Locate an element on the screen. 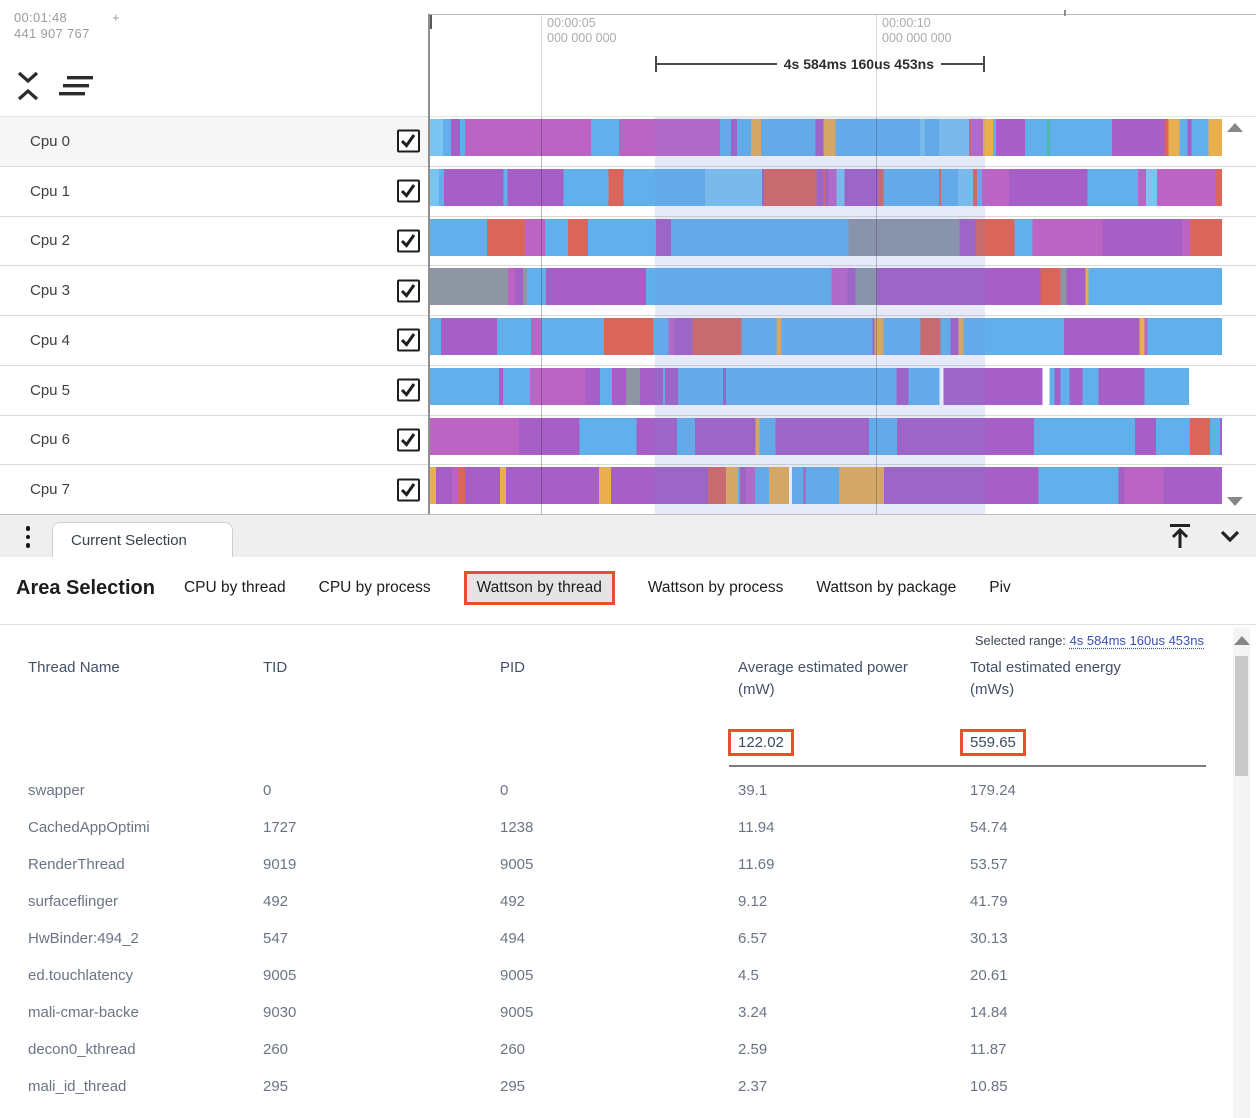  track-label: Cpu 7 is located at coordinates (215, 489).